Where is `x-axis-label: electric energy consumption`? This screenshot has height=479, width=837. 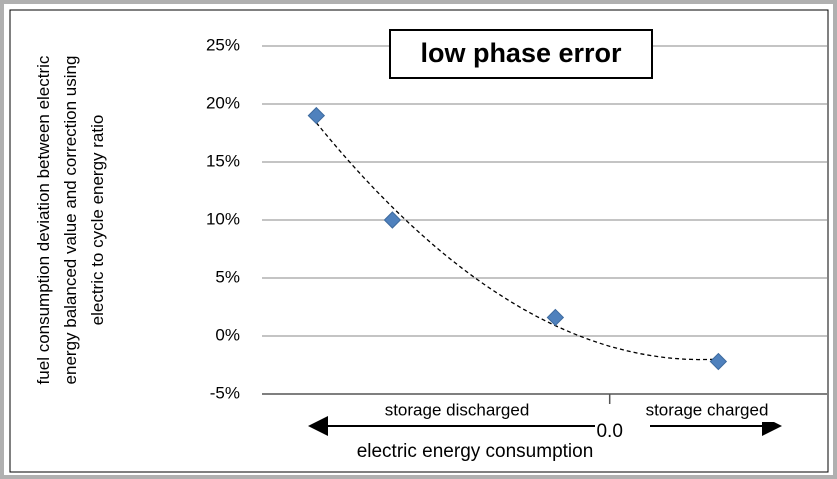
x-axis-label: electric energy consumption is located at coordinates (475, 451).